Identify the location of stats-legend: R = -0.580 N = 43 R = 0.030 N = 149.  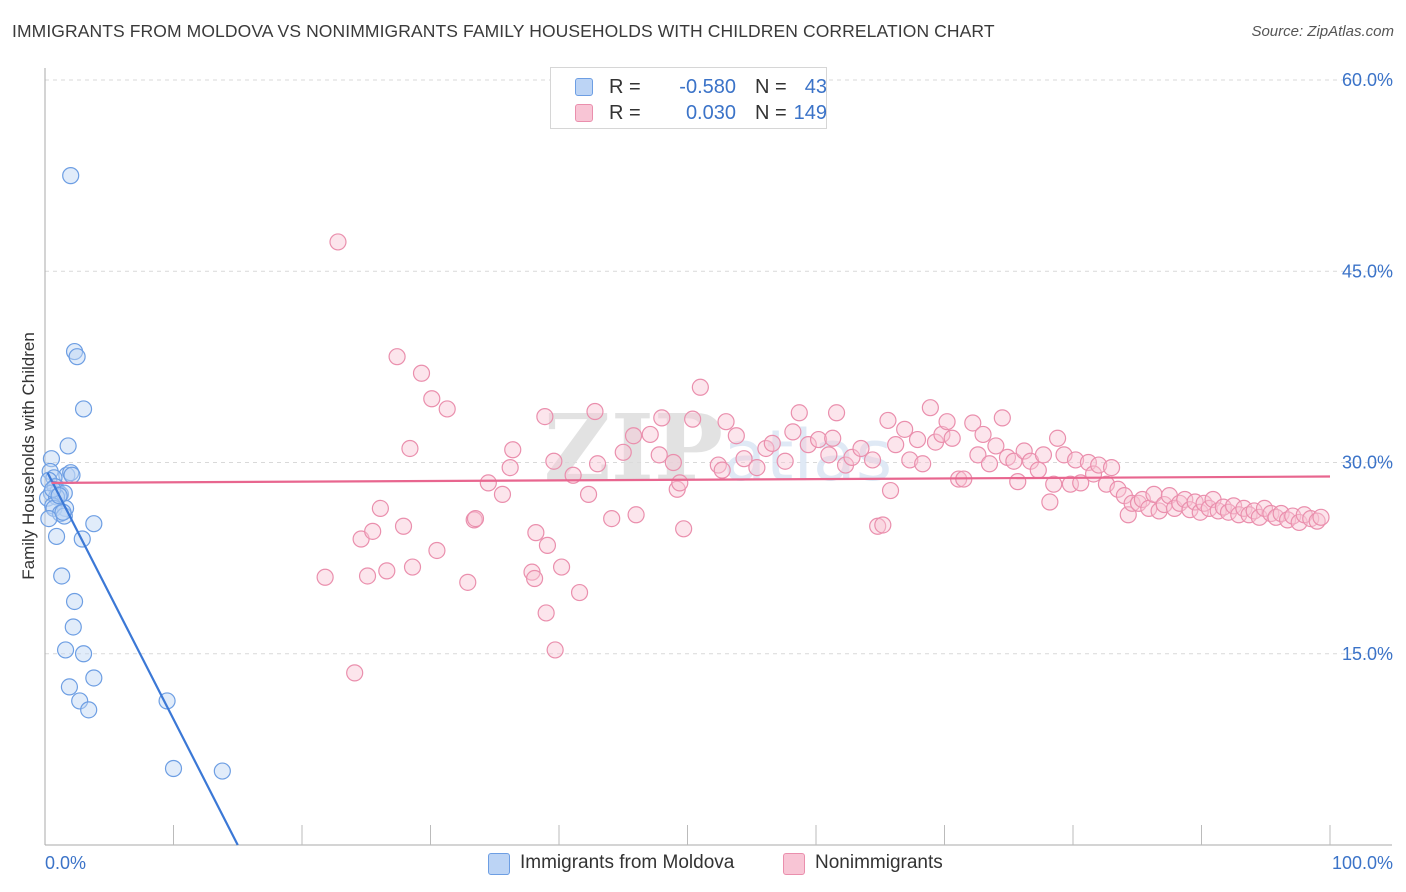
(688, 98).